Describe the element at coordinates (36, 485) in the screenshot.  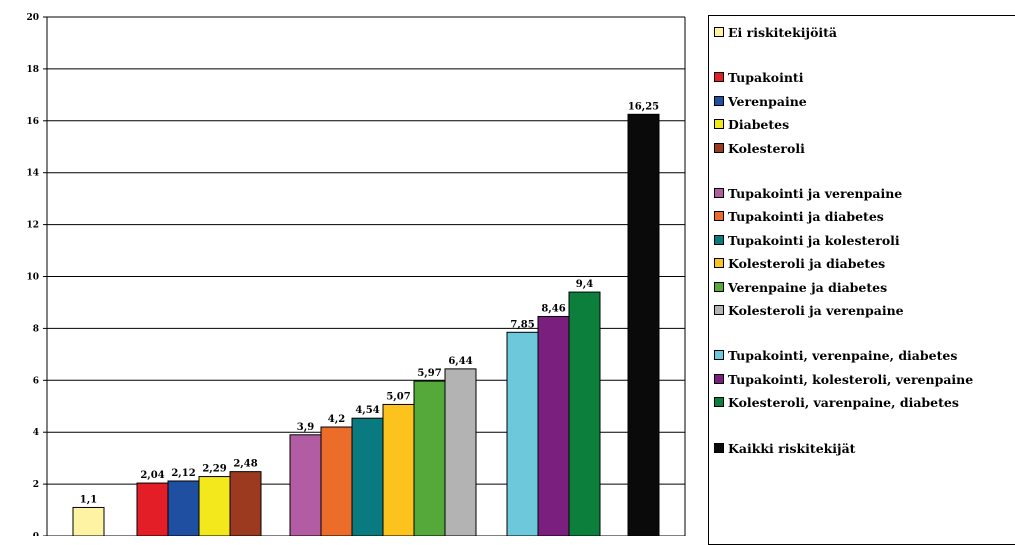
I see `y-tick-label: 2` at that location.